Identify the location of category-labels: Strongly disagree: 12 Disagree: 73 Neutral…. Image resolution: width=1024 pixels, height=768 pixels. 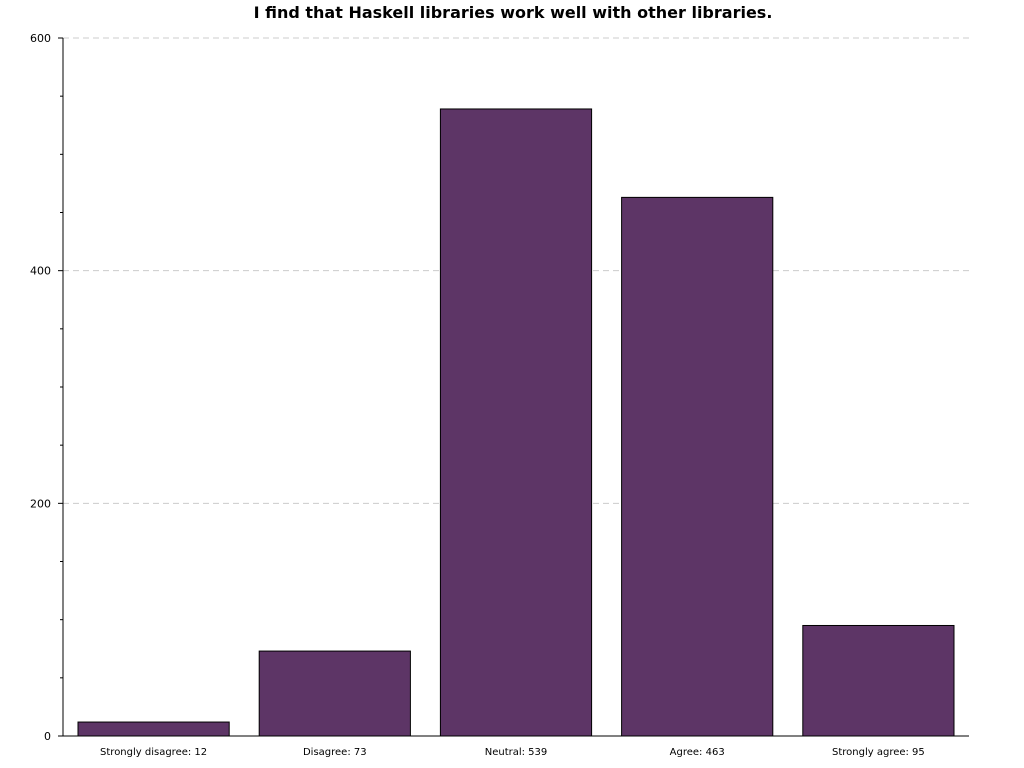
(512, 752).